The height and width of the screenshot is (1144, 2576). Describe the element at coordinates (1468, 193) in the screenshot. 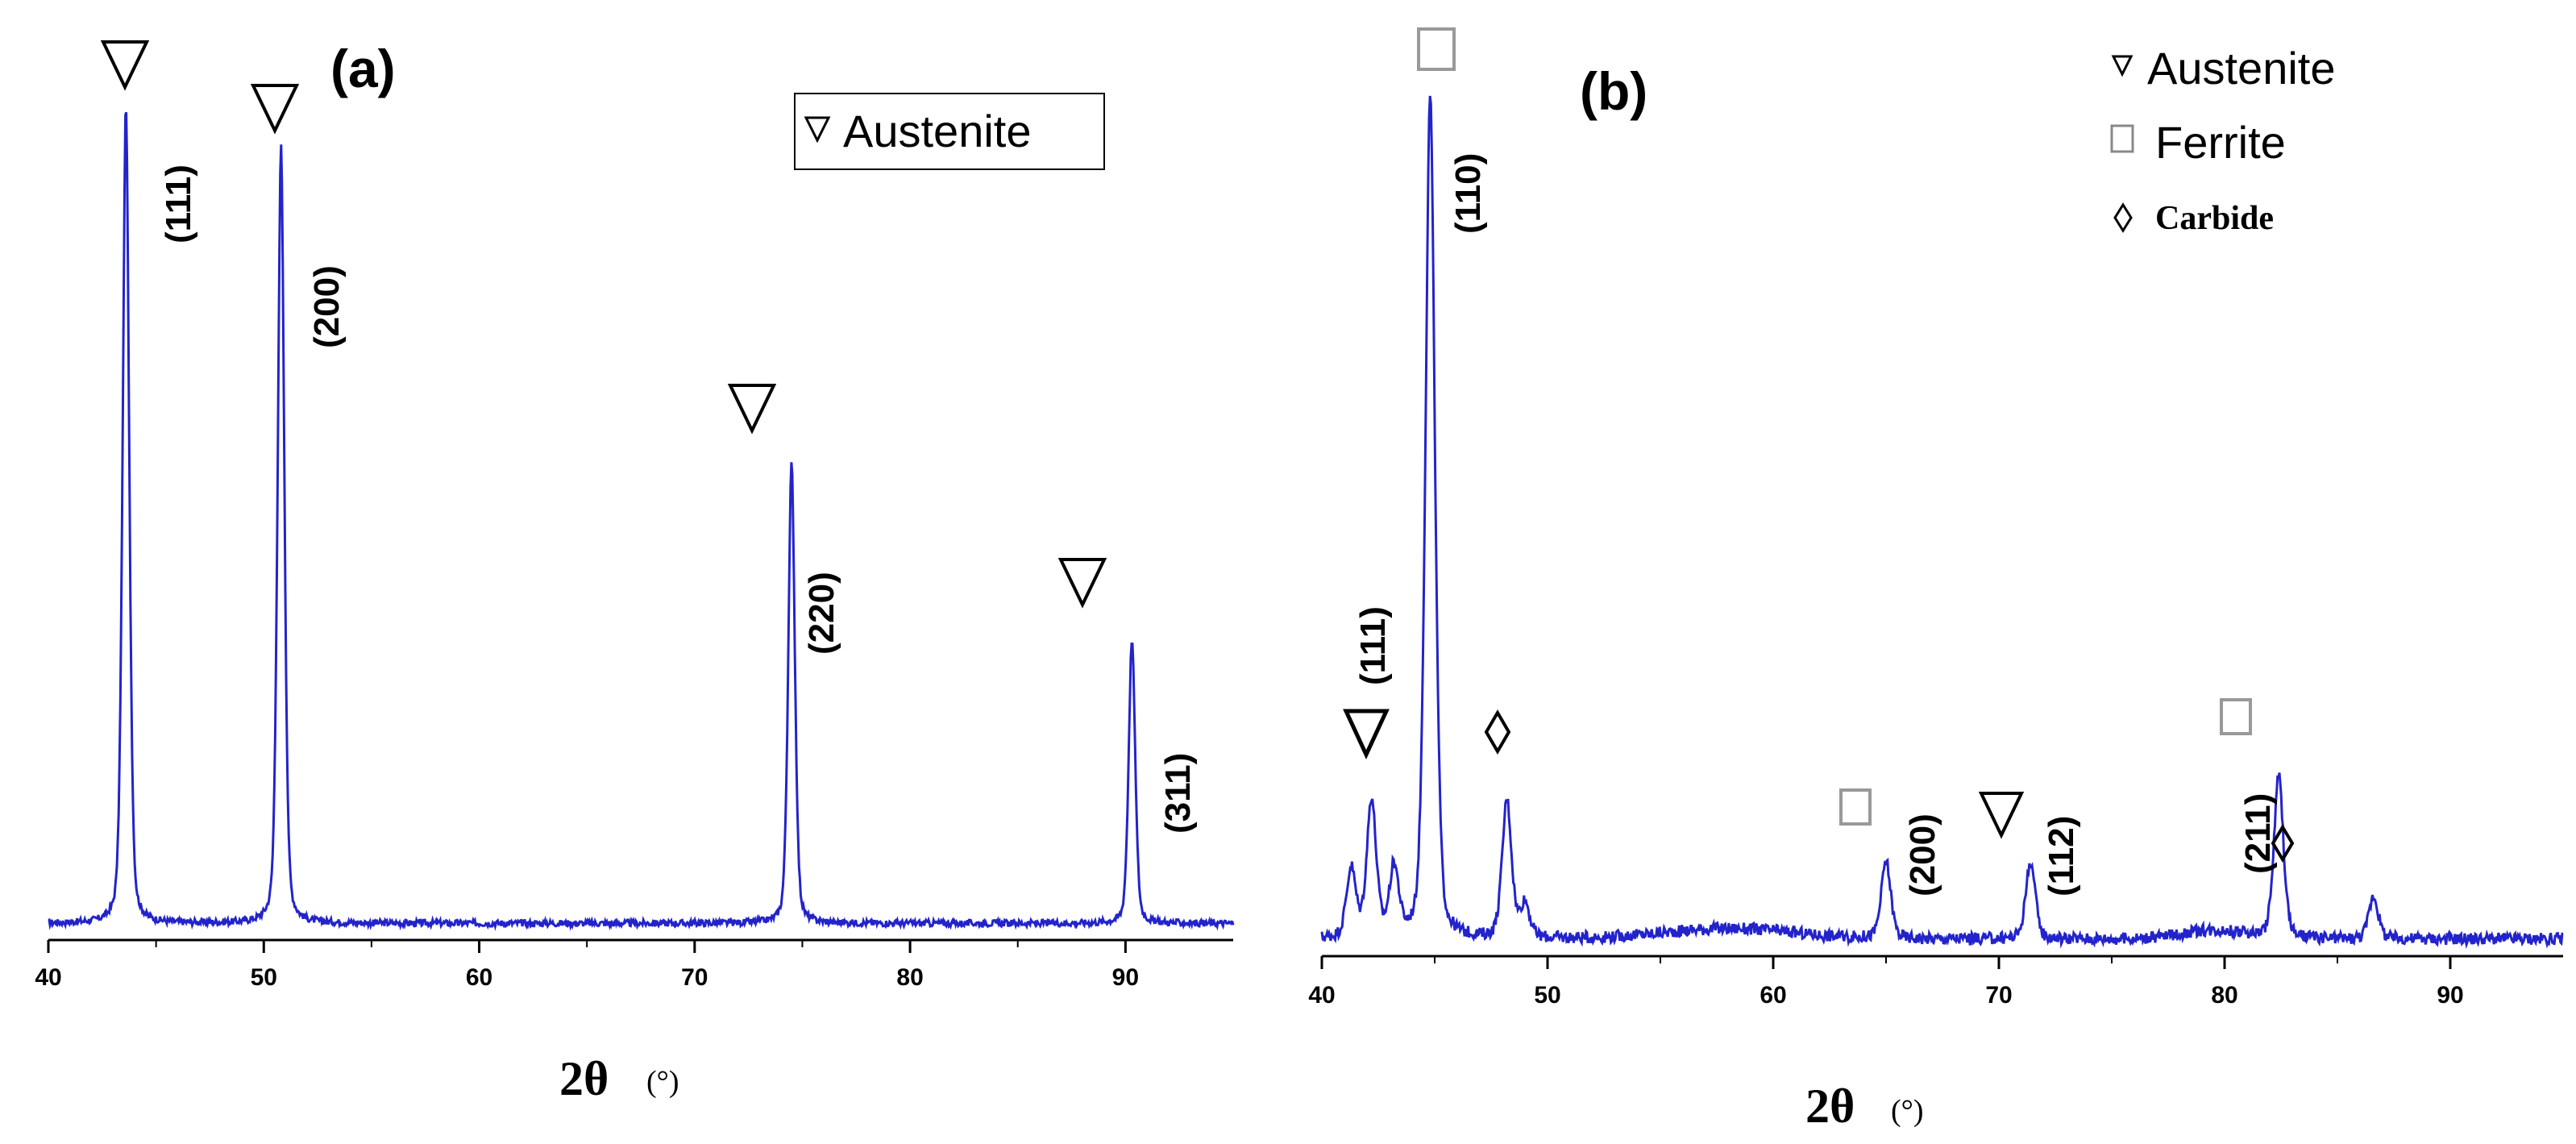

I see `peak-label-110-b: (110)` at that location.